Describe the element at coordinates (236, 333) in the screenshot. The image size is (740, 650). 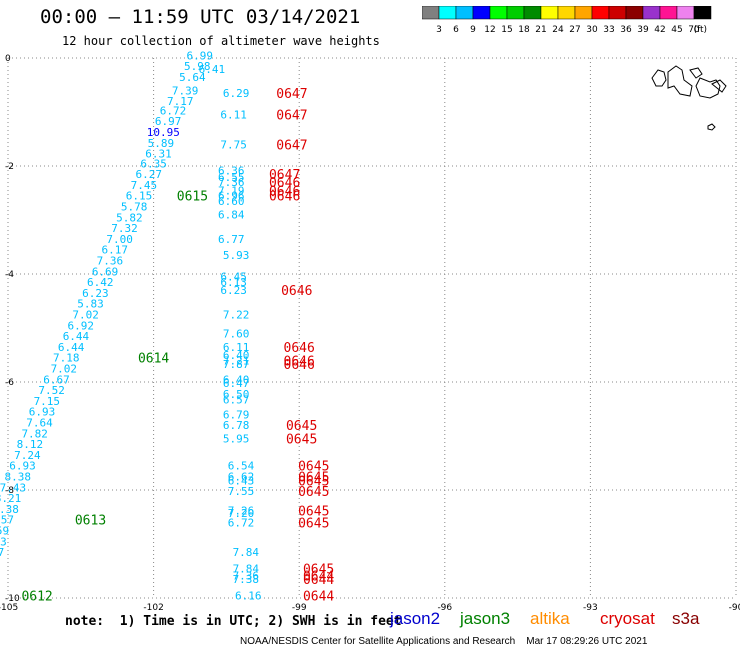
I see `wave-height-value: 7.60` at that location.